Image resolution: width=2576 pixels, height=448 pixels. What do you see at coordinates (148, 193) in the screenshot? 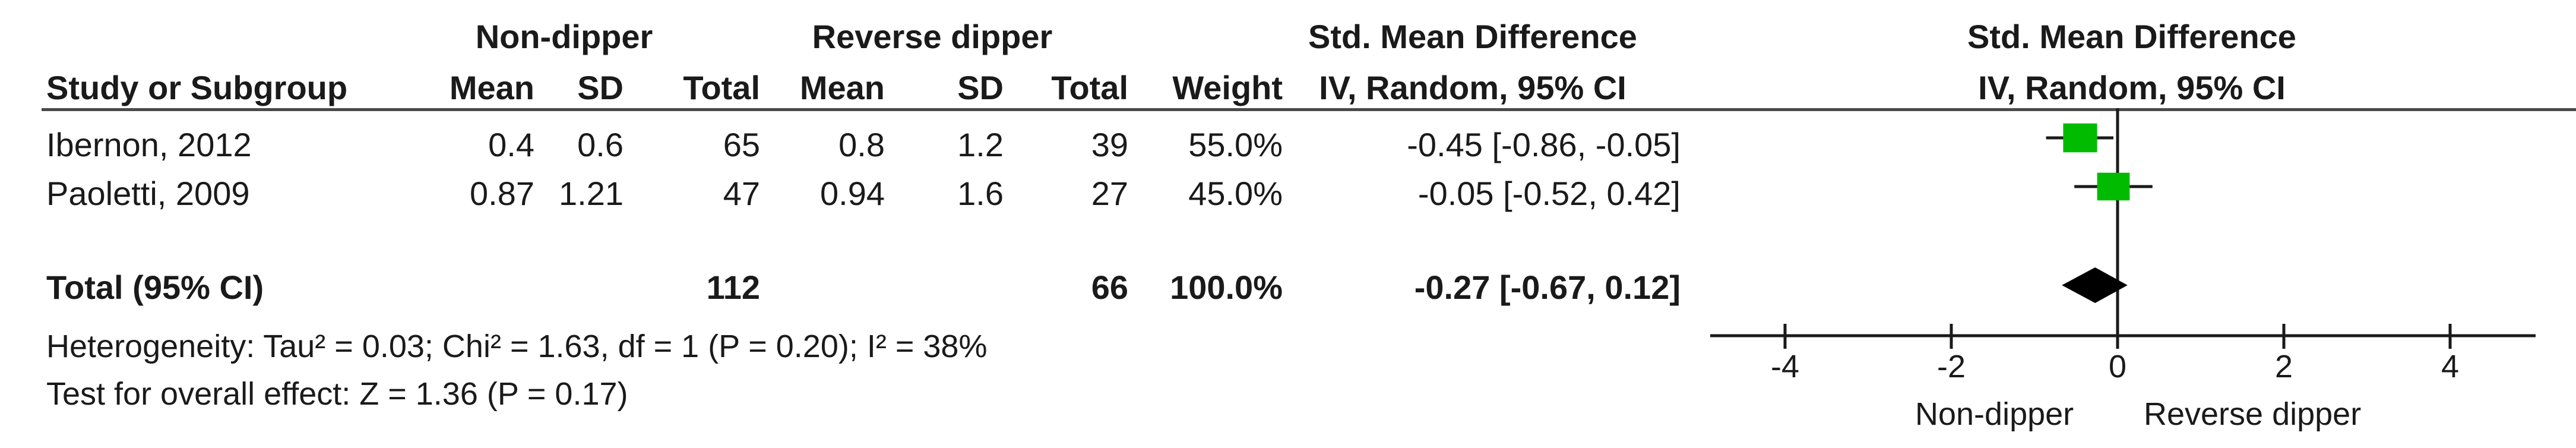
I see `study-name: Paoletti, 2009` at bounding box center [148, 193].